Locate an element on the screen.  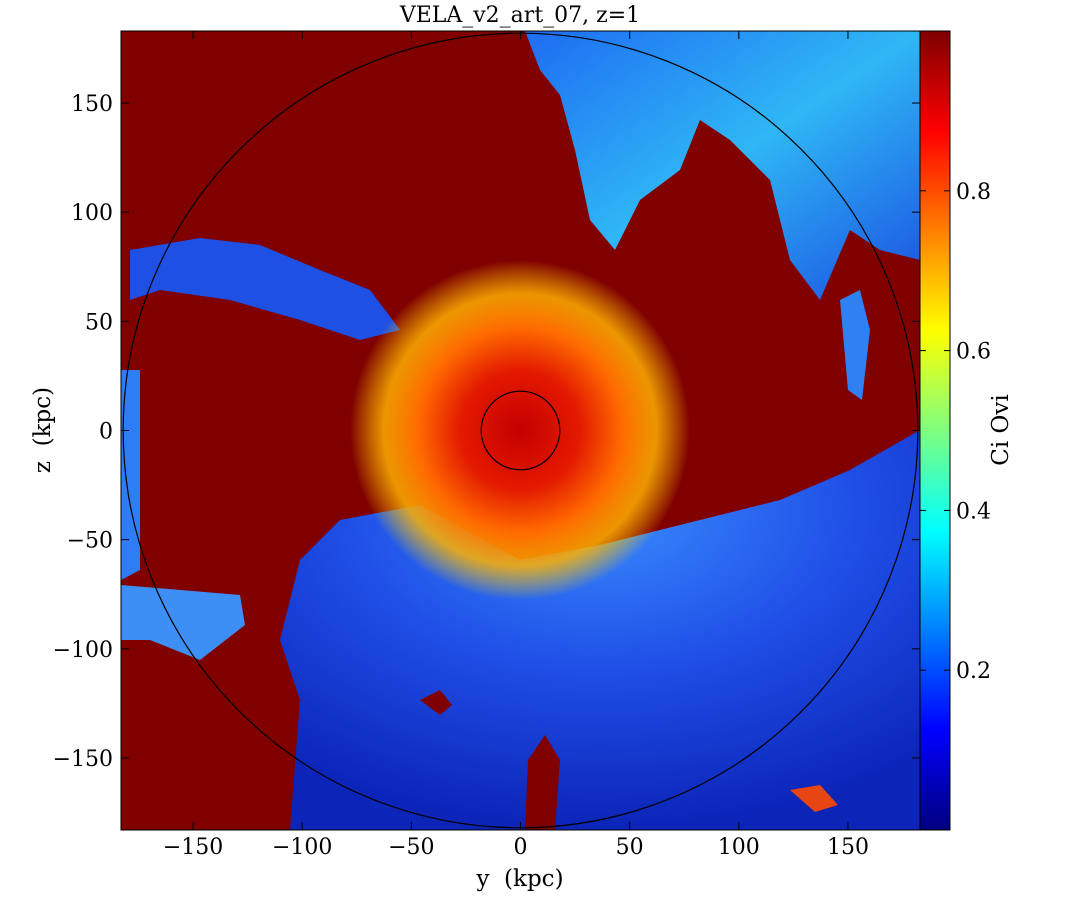
colorbar-tick-label: 0.8 is located at coordinates (973, 192).